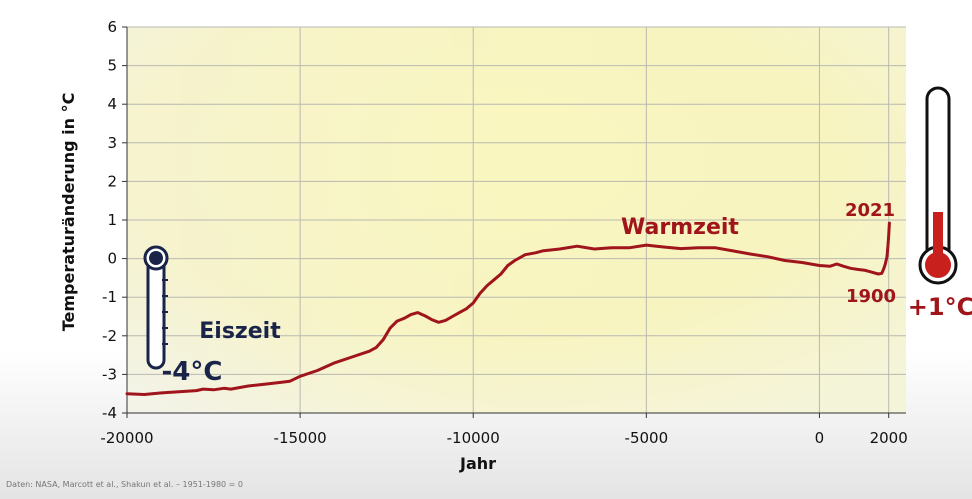 The image size is (972, 499). I want to click on x-tick-label: -10000, so click(473, 438).